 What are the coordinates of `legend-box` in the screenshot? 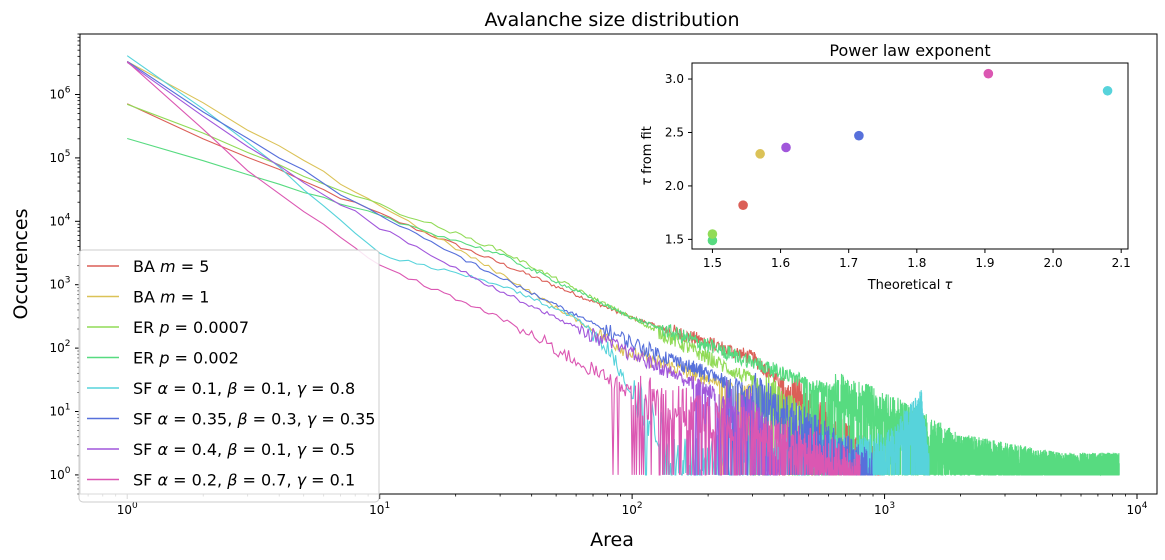 It's located at (229, 376).